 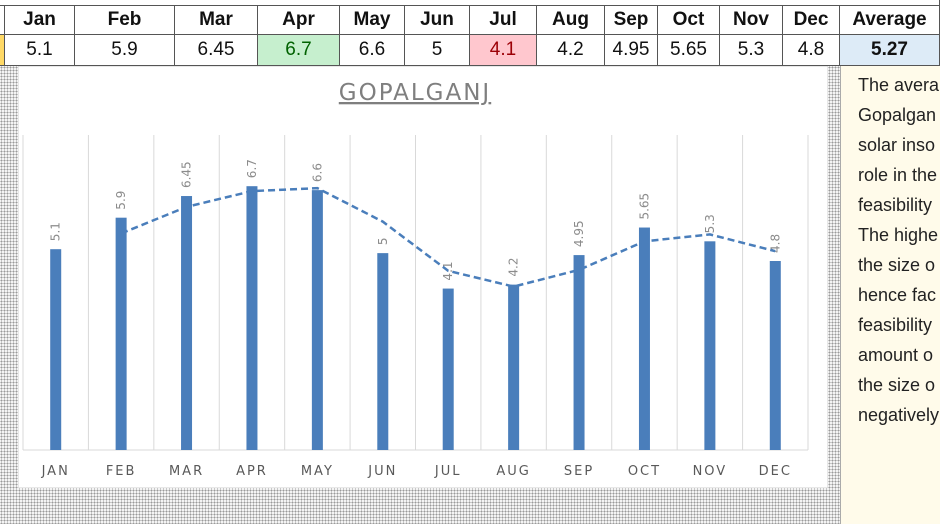 I want to click on table-cell: 6.6, so click(x=372, y=50).